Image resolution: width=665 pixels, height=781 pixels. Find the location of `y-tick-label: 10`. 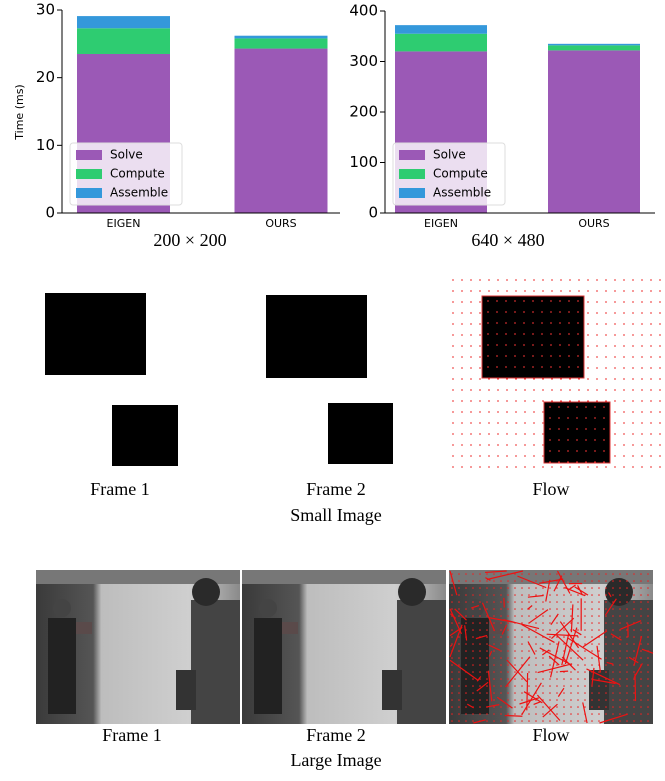

y-tick-label: 10 is located at coordinates (45, 145).